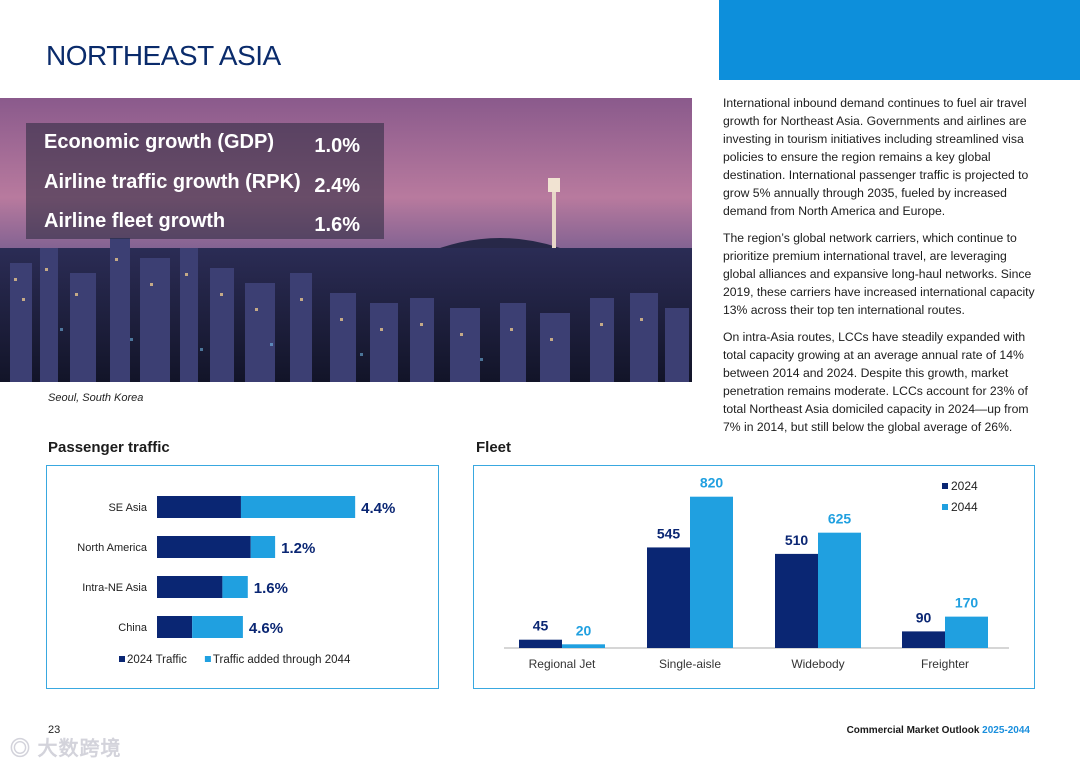 Image resolution: width=1080 pixels, height=764 pixels. I want to click on page-number: 23, so click(54, 730).